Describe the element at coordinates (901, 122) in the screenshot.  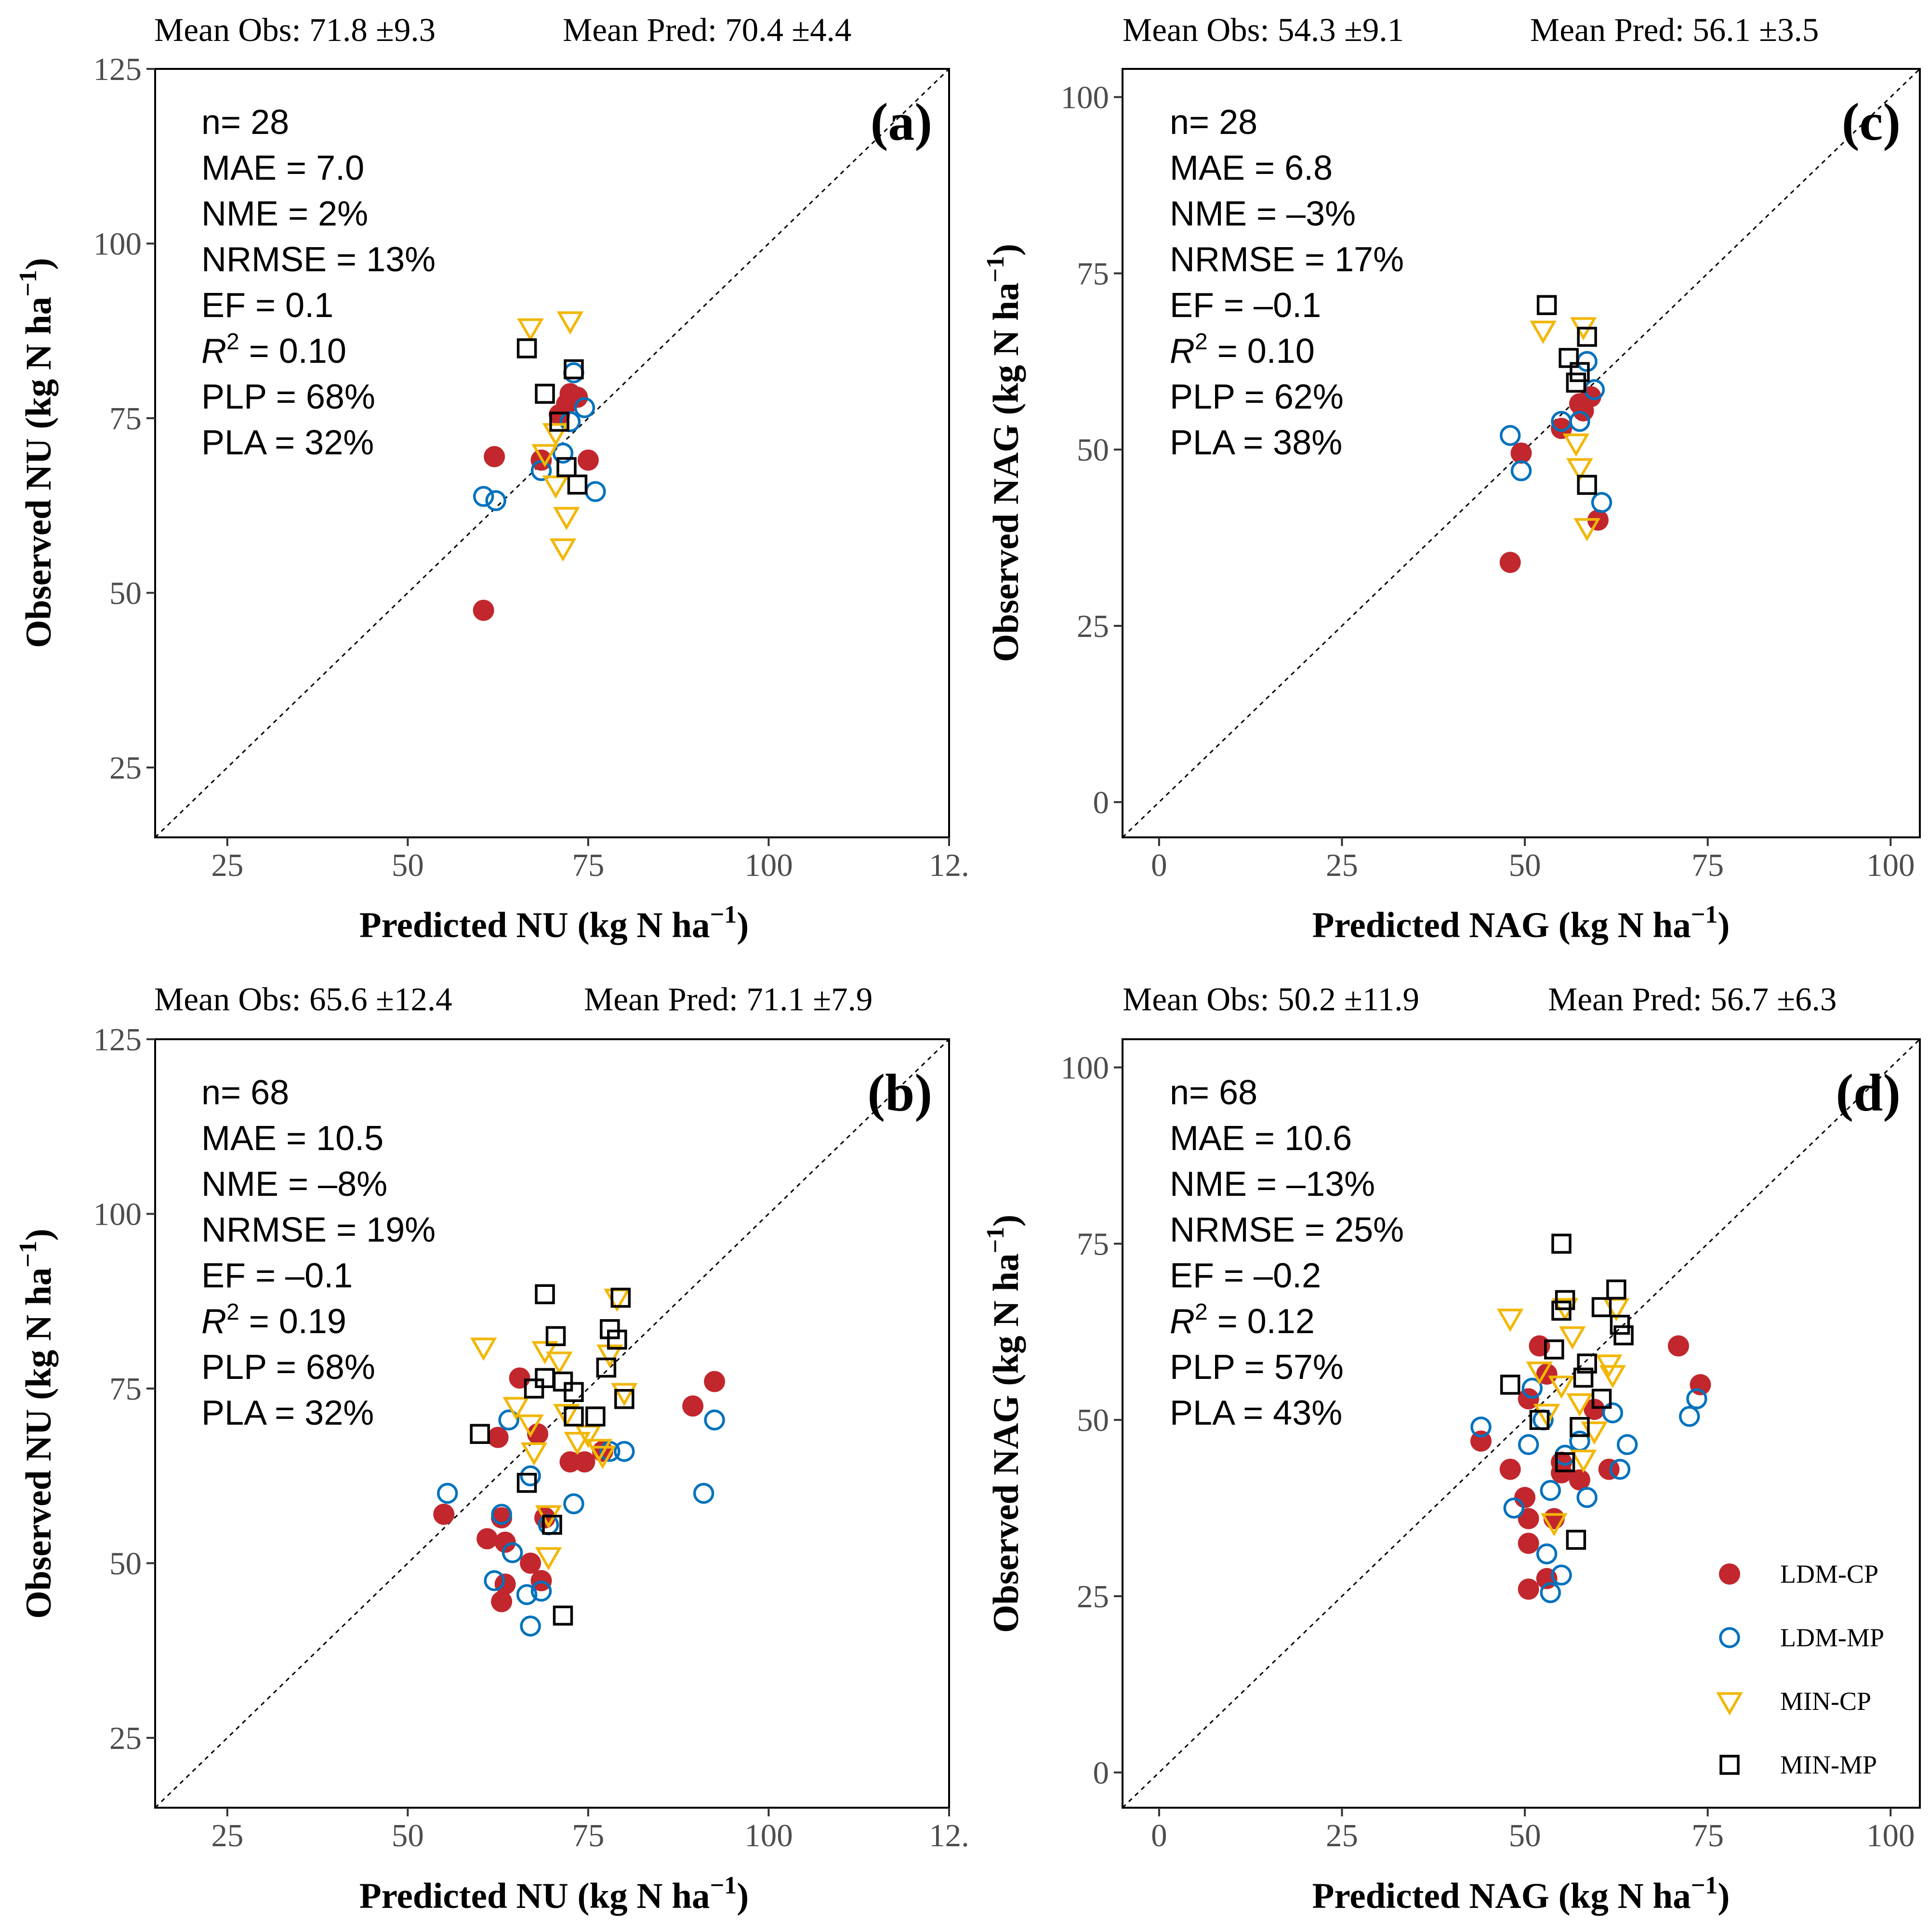
I see `panel-tag: (a)` at that location.